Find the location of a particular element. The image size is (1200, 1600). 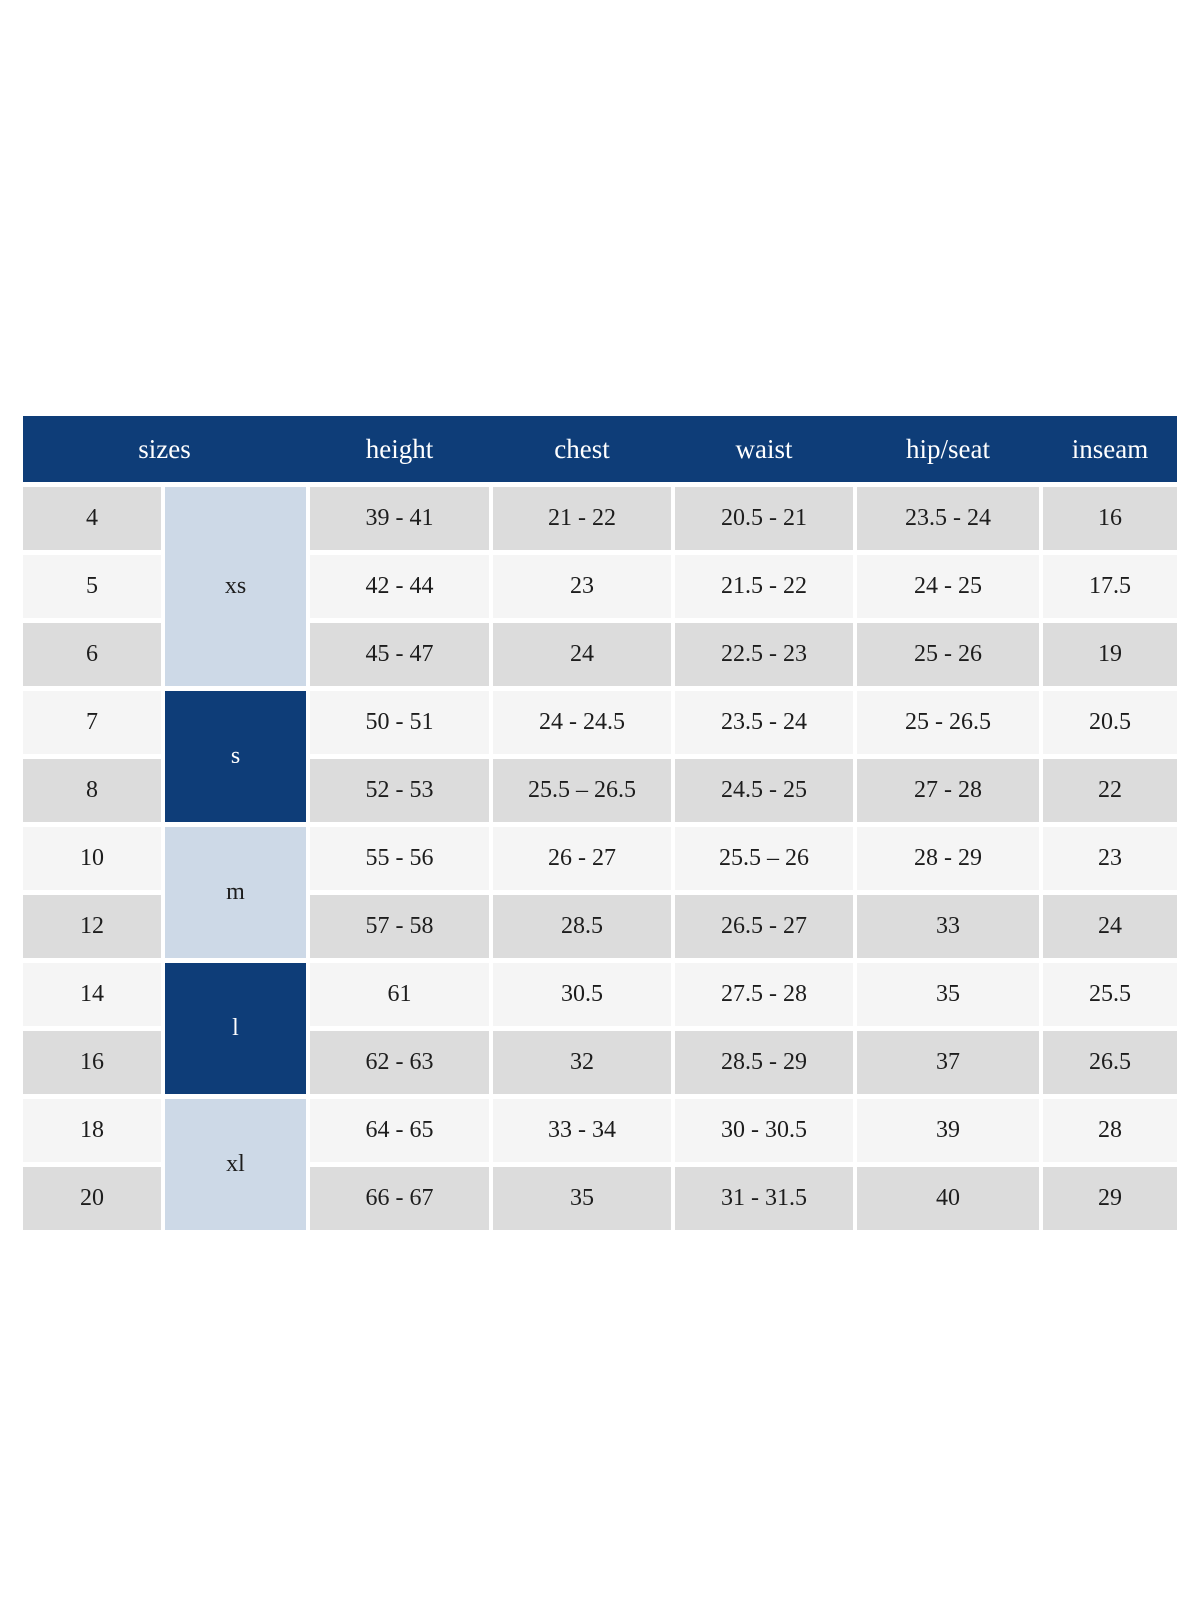

waist-cell: 25.5 – 26 is located at coordinates (764, 858).